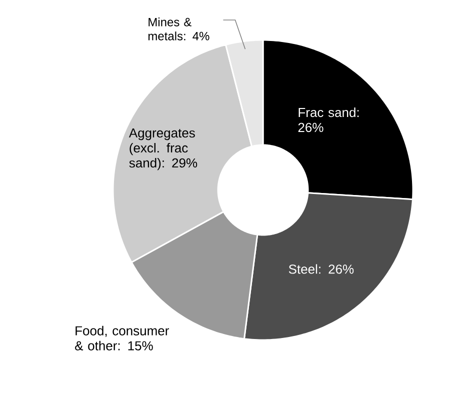 The width and height of the screenshot is (452, 400). I want to click on slice-label: Mines & metals: 4%, so click(179, 29).